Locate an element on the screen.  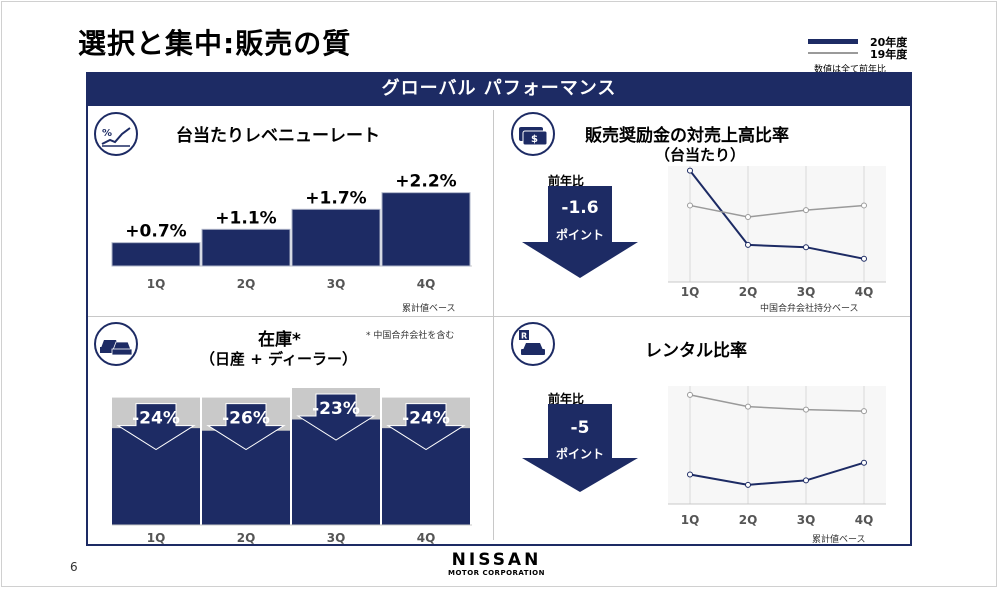
cars-icon-graphic is located at coordinates (116, 348).